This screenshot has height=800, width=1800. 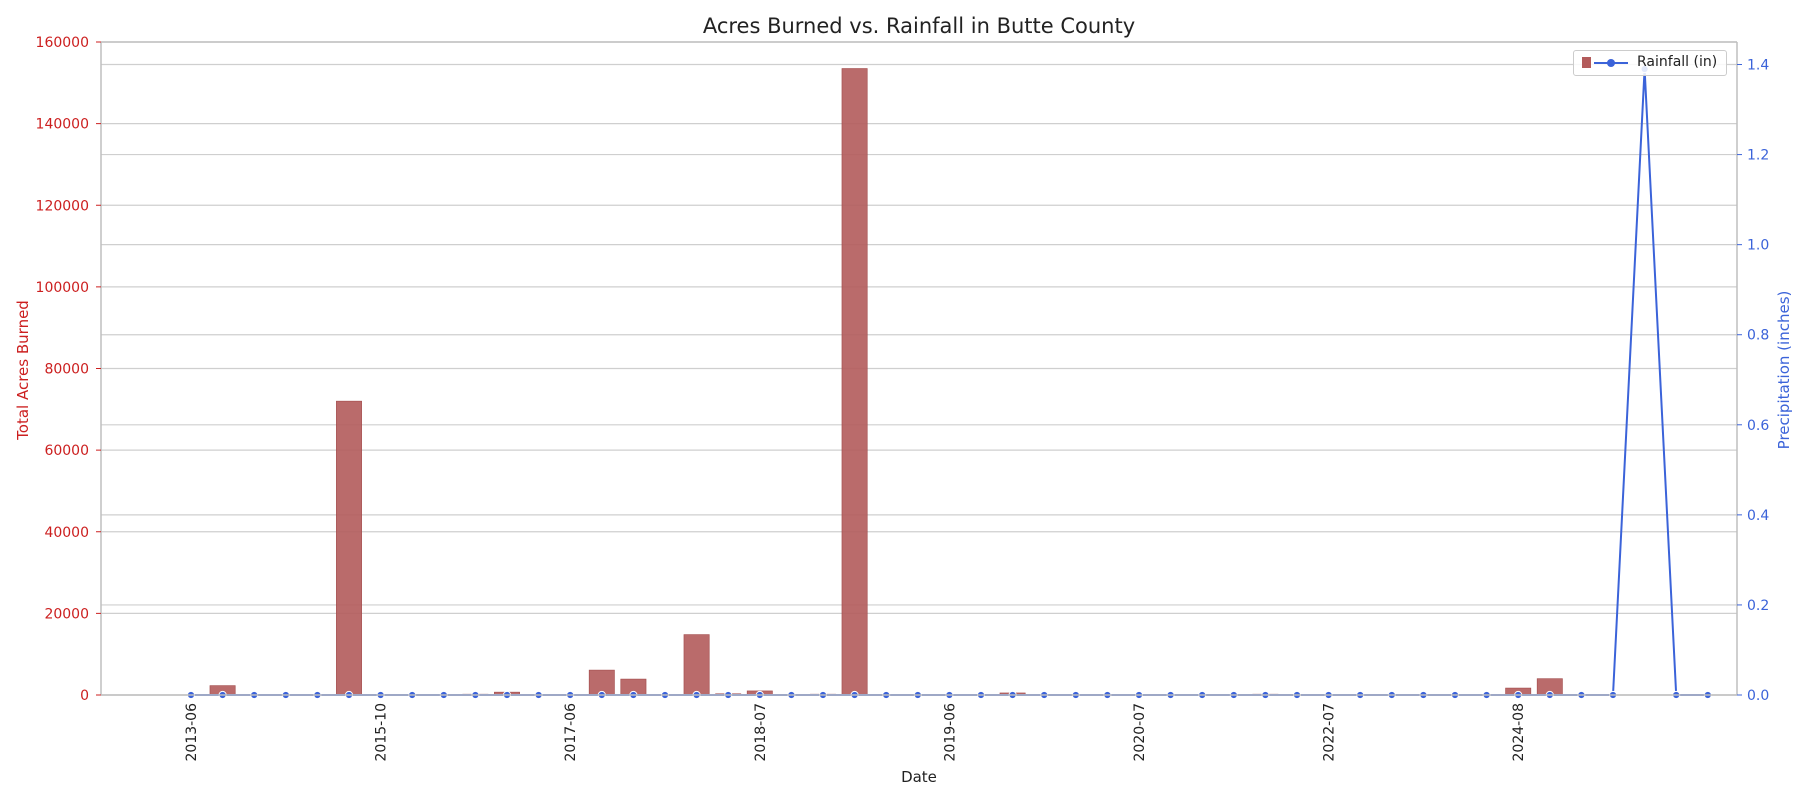 I want to click on right-tick-label: 0.0, so click(x=1758, y=696).